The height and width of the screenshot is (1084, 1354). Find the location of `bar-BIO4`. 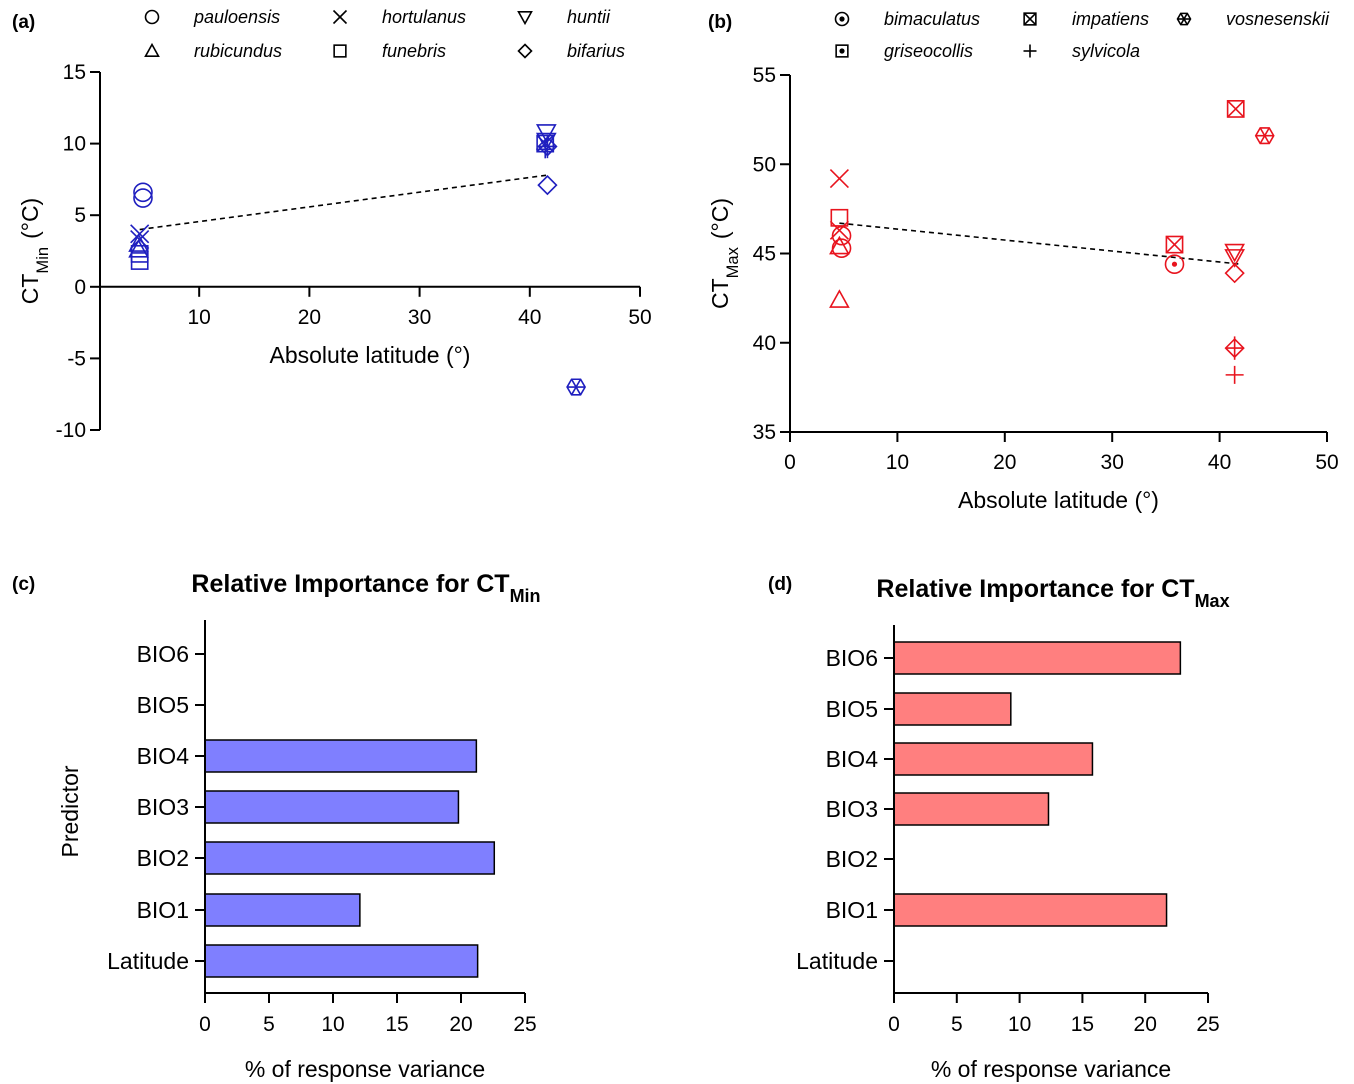

bar-BIO4 is located at coordinates (993, 759).